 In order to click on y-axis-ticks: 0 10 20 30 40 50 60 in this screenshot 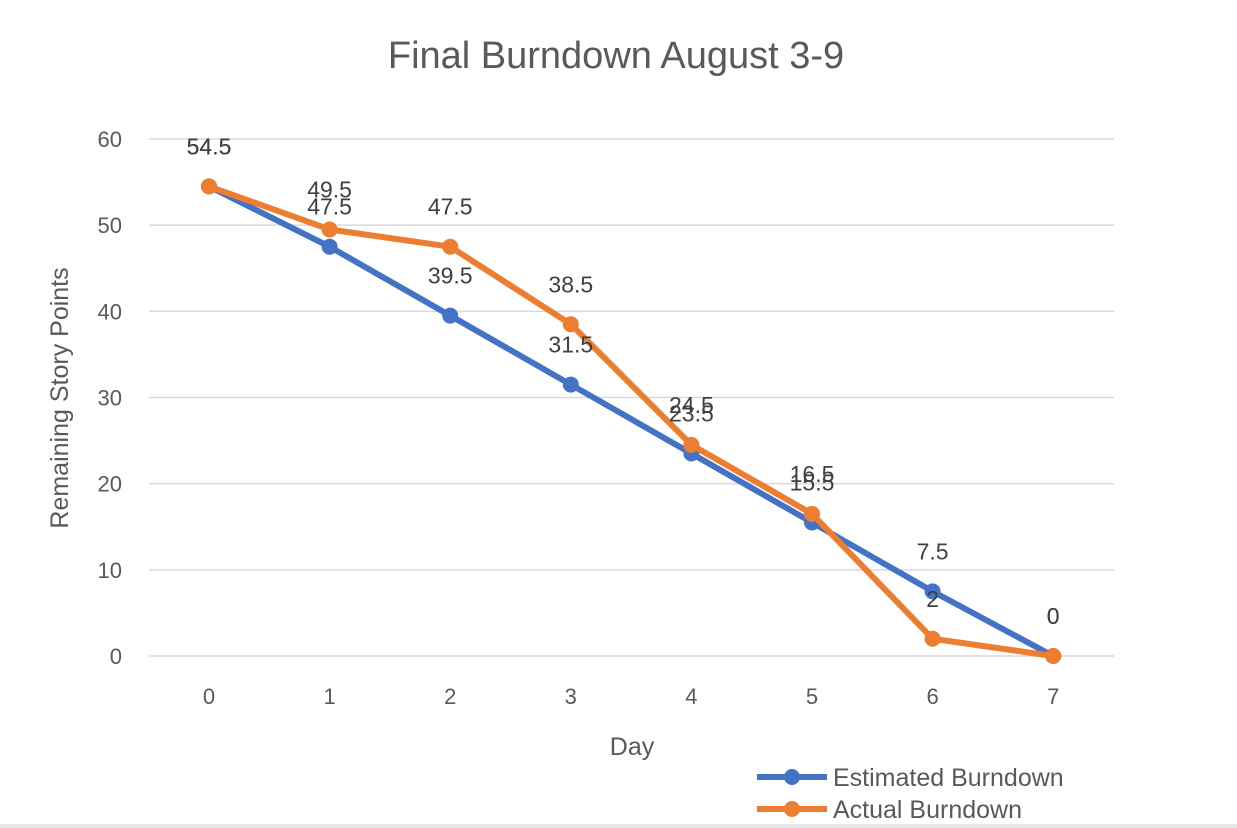, I will do `click(110, 398)`.